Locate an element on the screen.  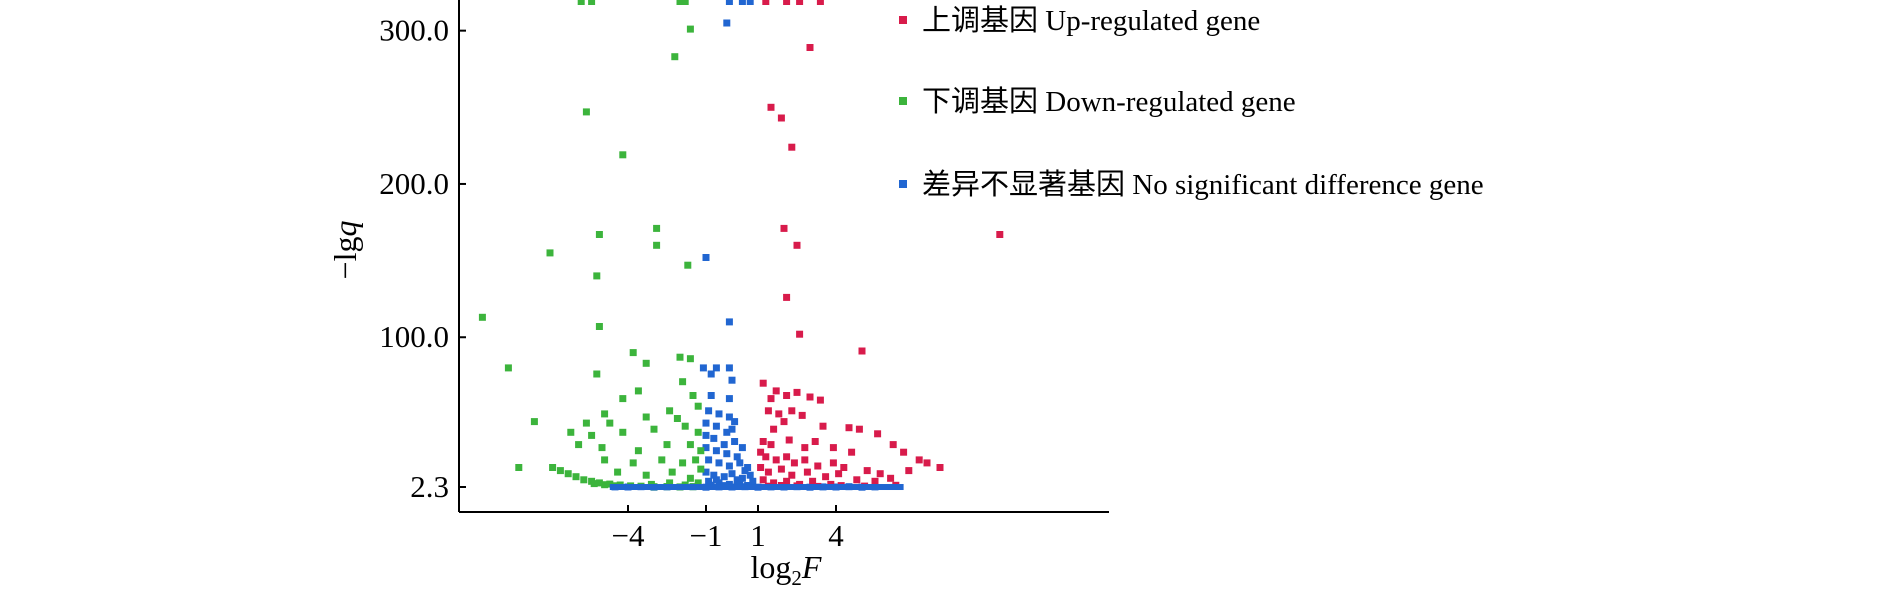
legend-marker-ns is located at coordinates (903, 184).